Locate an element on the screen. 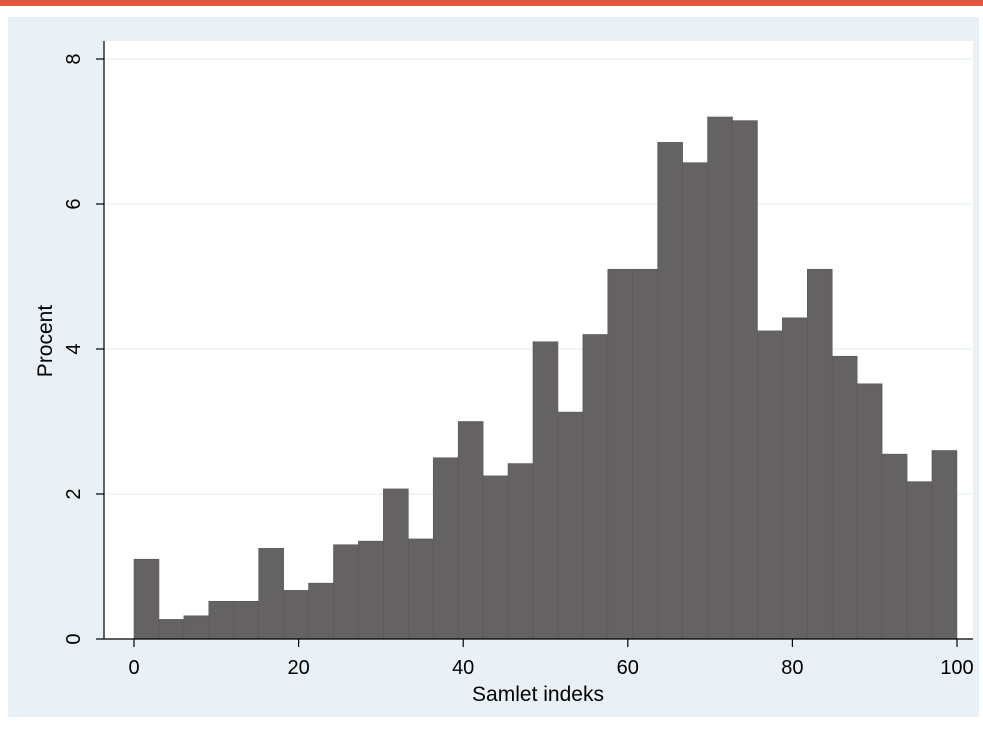 The image size is (983, 729). x-tick-label: 80 is located at coordinates (792, 668).